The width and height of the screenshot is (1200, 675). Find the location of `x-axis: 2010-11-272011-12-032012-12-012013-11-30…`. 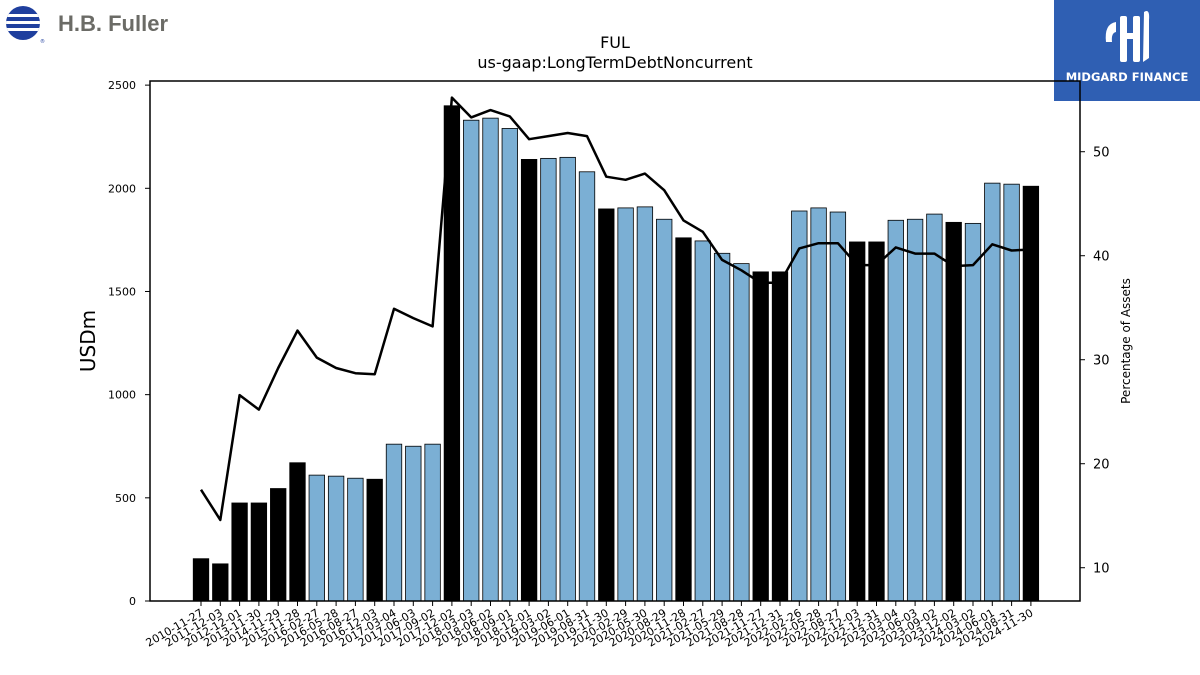

x-axis: 2010-11-272011-12-032012-12-012013-11-30… is located at coordinates (589, 625).